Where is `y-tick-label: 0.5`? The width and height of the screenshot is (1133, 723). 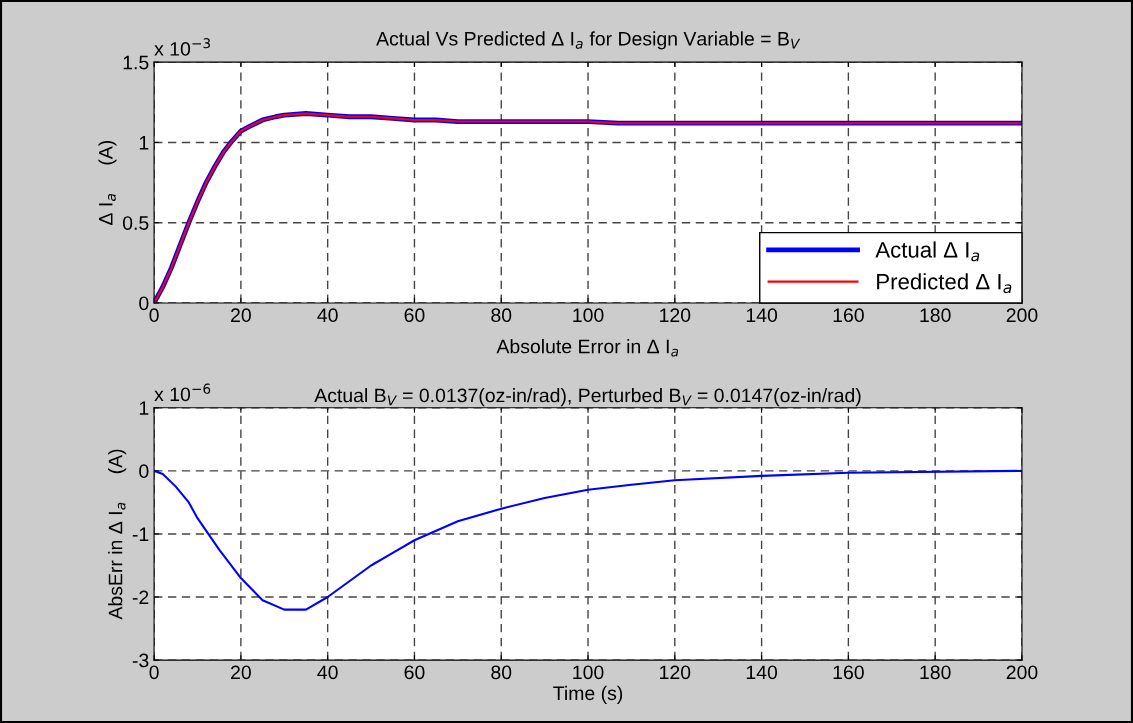 y-tick-label: 0.5 is located at coordinates (135, 223).